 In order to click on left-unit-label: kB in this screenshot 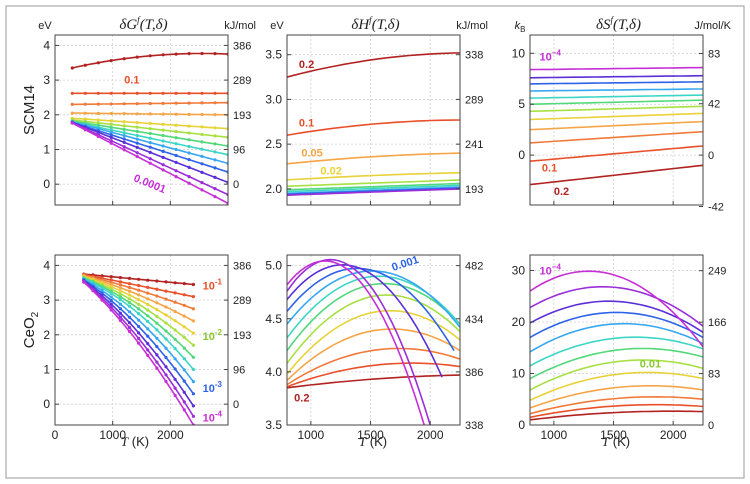, I will do `click(520, 27)`.